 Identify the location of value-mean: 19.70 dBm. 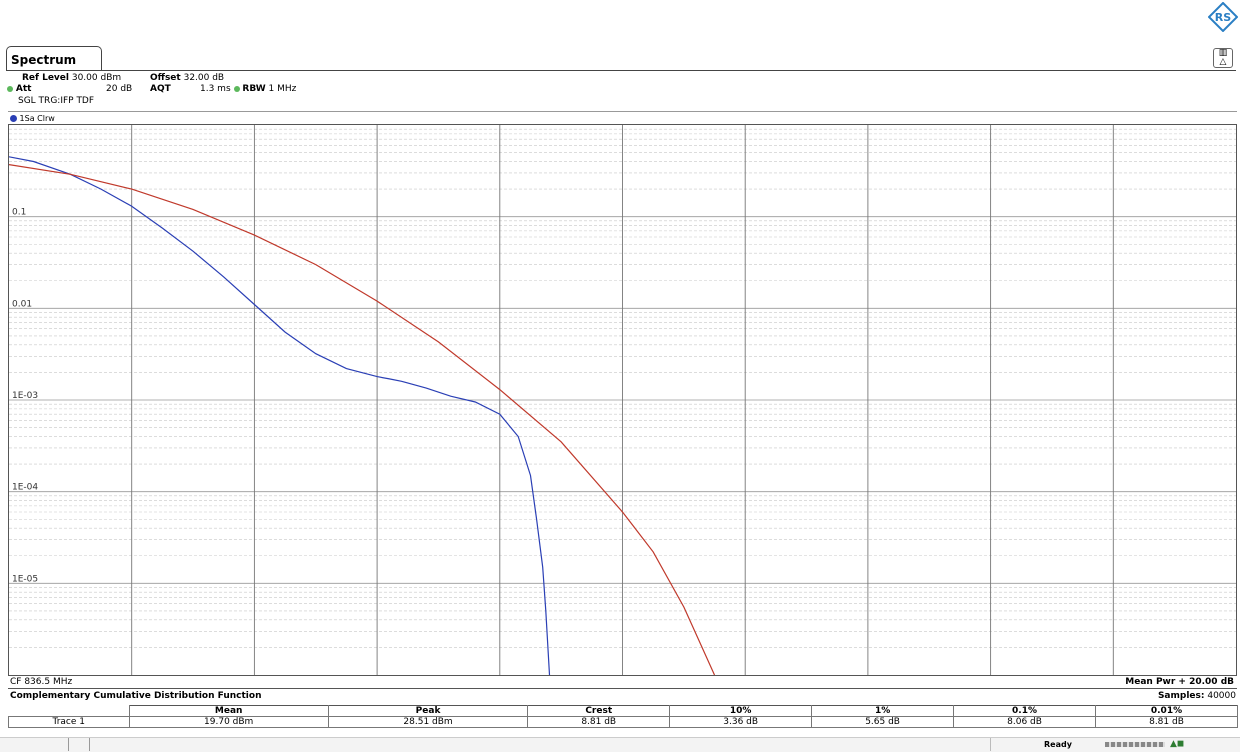
(228, 722).